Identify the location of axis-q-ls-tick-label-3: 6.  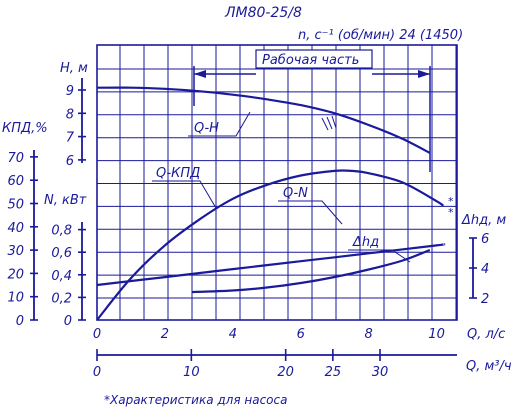
(301, 334).